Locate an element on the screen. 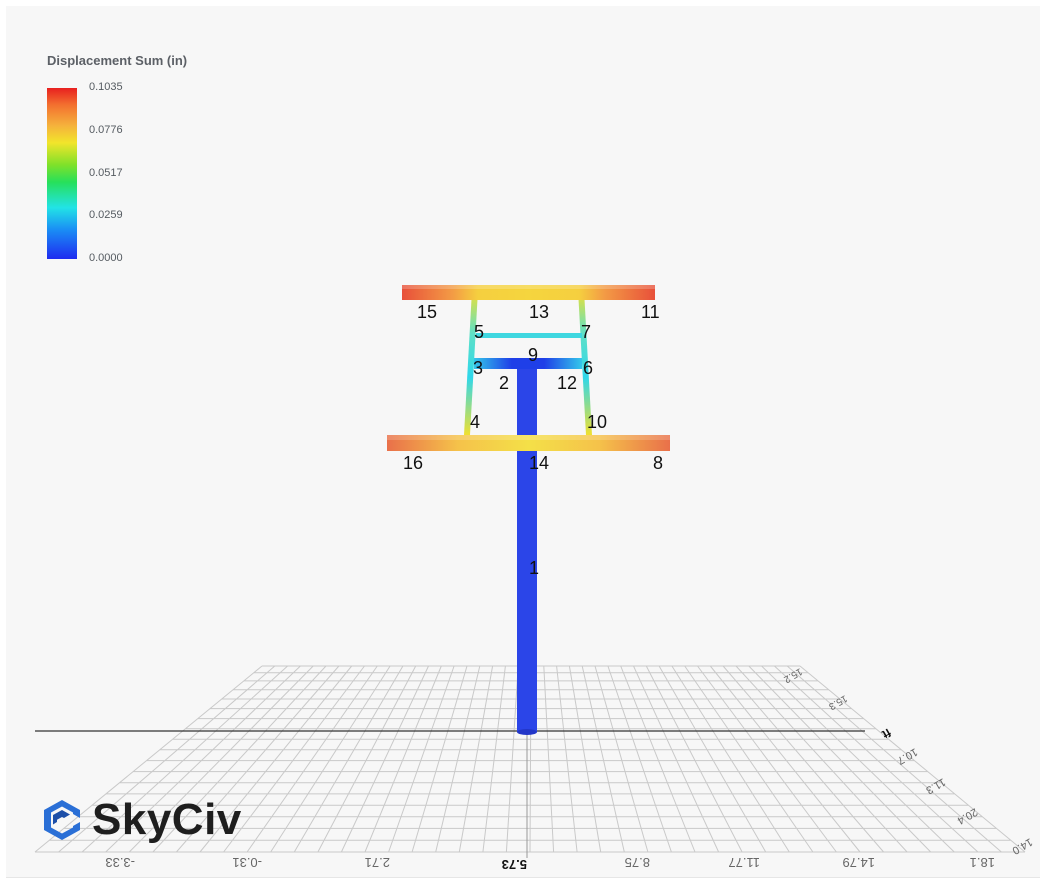 The image size is (1040, 887). legend-tick-max: 0.1035 is located at coordinates (106, 87).